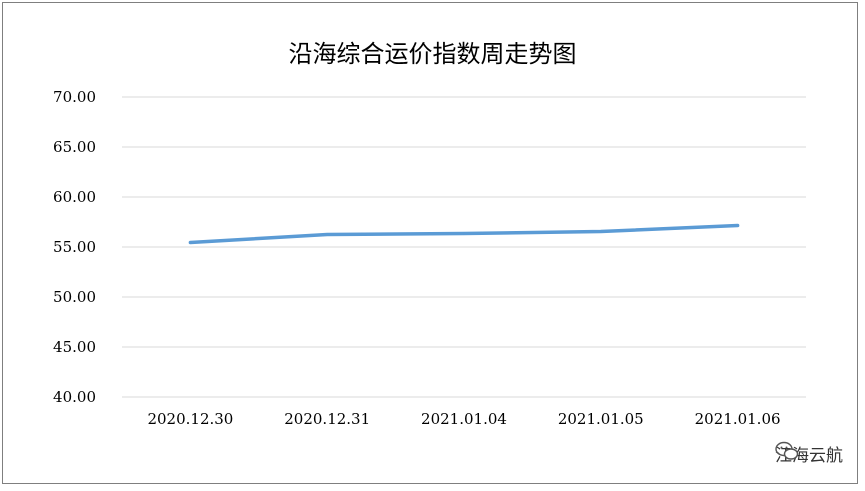 The width and height of the screenshot is (865, 491). I want to click on y-tick-label: 45.00, so click(74, 347).